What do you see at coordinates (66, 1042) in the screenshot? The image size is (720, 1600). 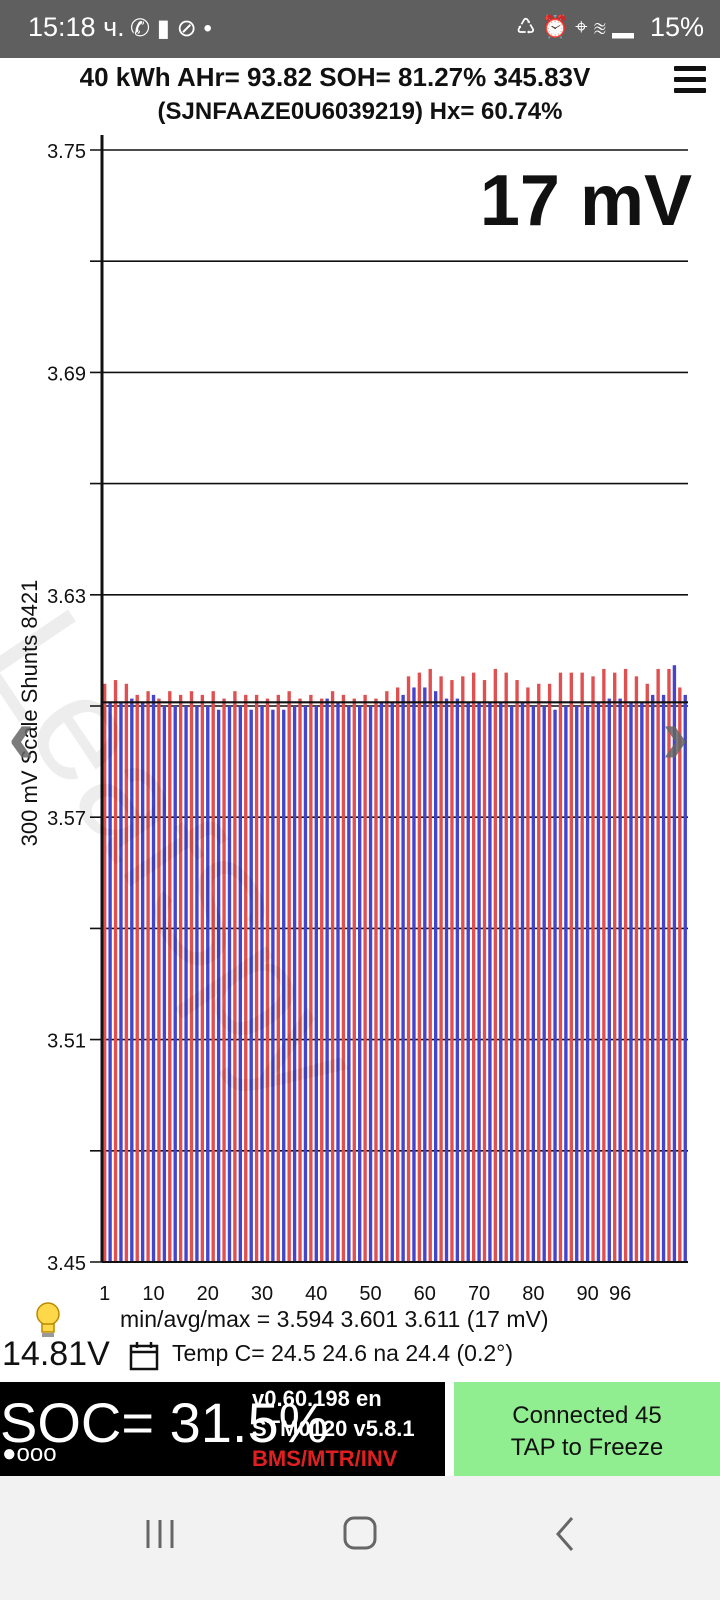 I see `y-tick-label: 3.51` at bounding box center [66, 1042].